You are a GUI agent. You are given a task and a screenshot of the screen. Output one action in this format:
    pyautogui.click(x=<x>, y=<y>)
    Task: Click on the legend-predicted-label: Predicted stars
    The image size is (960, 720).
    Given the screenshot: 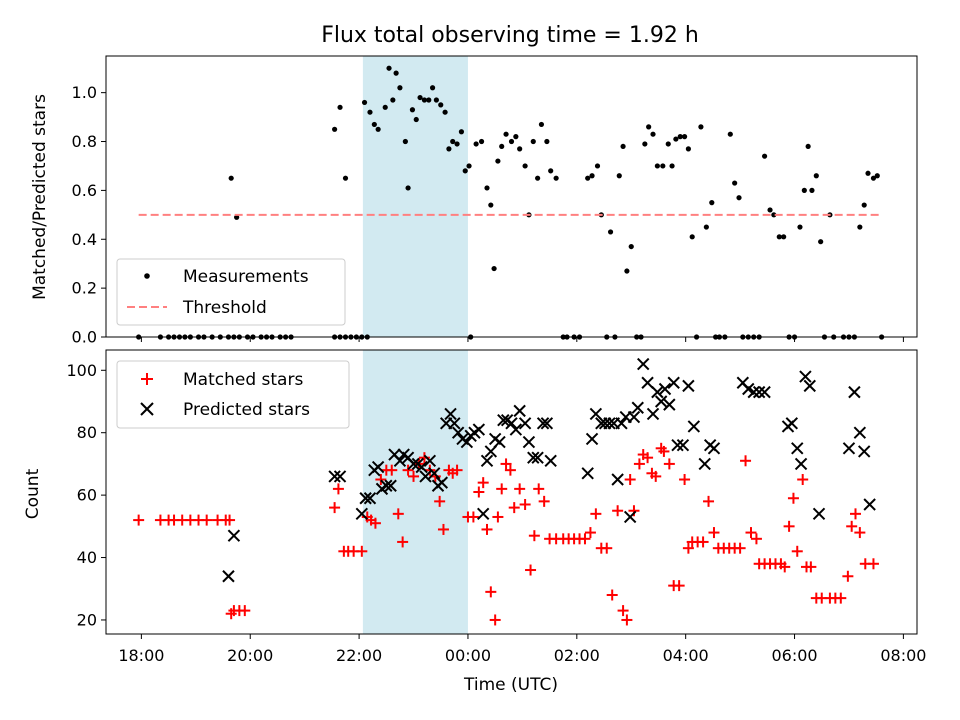 What is the action you would take?
    pyautogui.click(x=246, y=410)
    